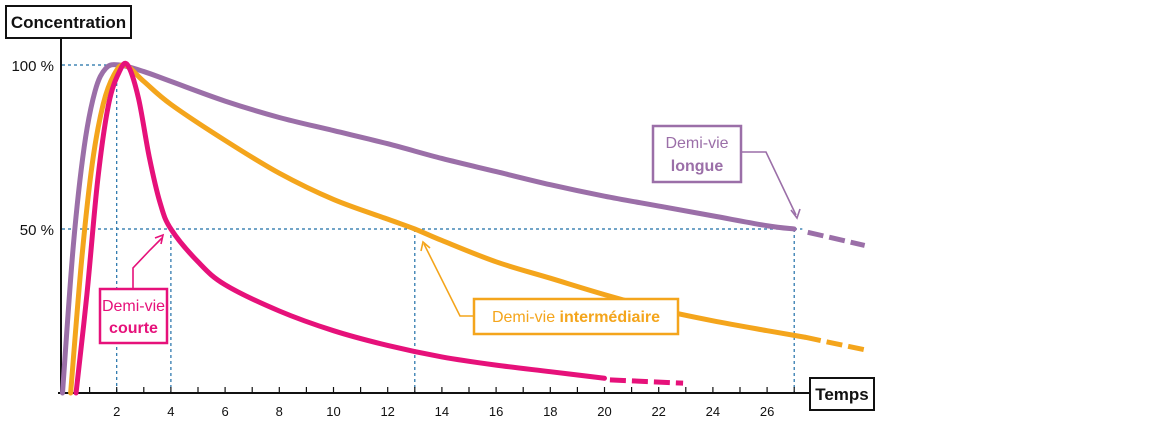 The height and width of the screenshot is (421, 1160). I want to click on x-tick-label: 4, so click(170, 411).